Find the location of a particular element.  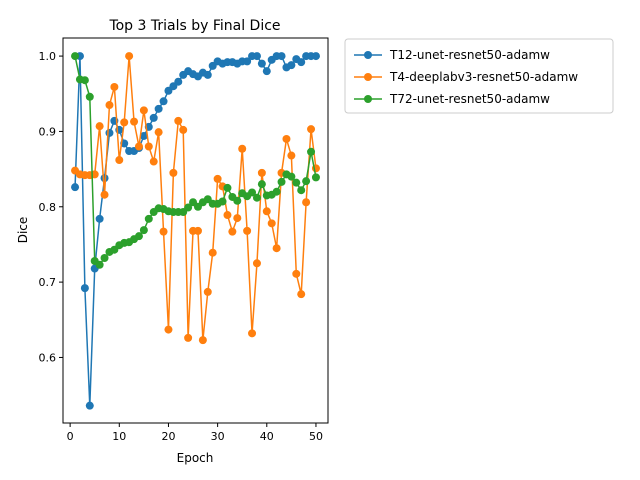

x-axis: 0 10 20 30 40 50 is located at coordinates (195, 433).